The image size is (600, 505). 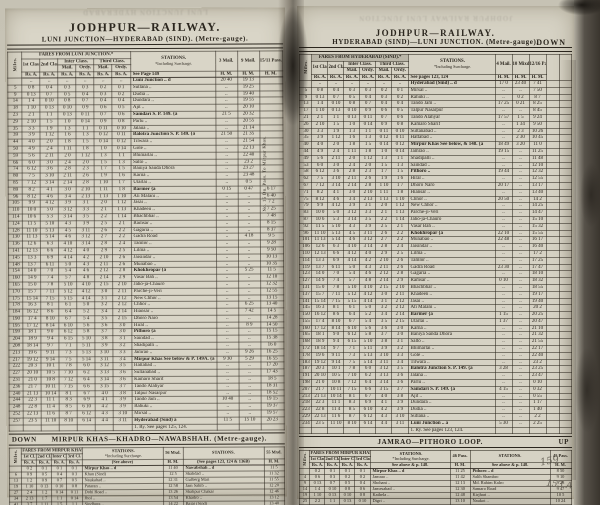 I want to click on data-cell: 15 7, so click(x=320, y=294).